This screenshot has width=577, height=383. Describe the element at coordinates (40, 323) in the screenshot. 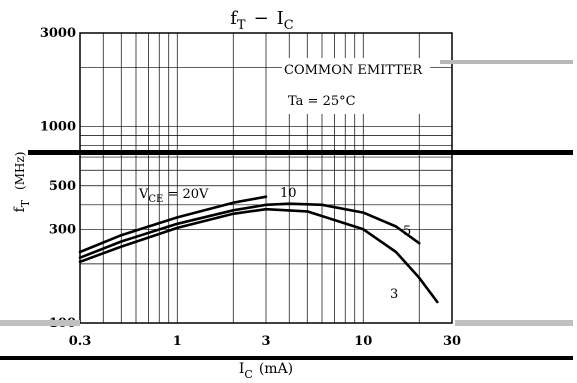

I see `scan-bar-bottom-gray` at that location.